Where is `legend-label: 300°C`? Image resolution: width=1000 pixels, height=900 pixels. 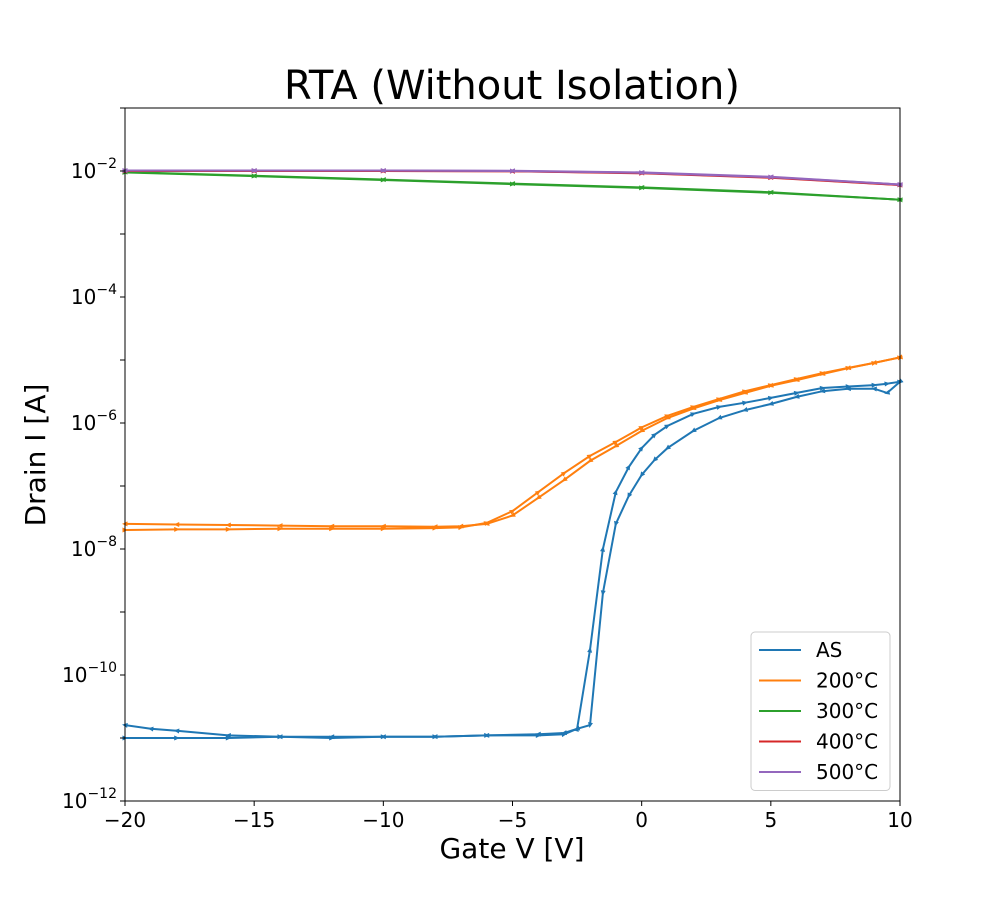 legend-label: 300°C is located at coordinates (847, 711).